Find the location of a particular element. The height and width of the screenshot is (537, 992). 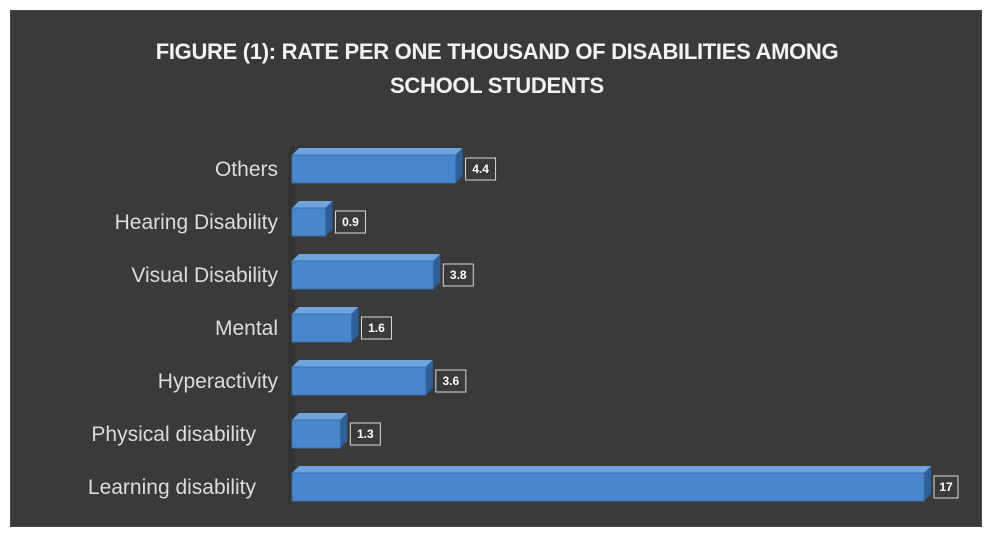

data-label: 4.4 is located at coordinates (480, 169).